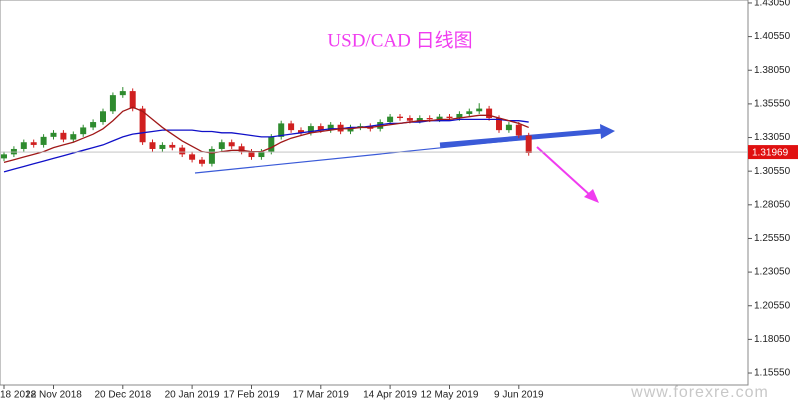 This screenshot has width=800, height=407. What do you see at coordinates (251, 395) in the screenshot?
I see `x-tick-label: 17 Feb 2019` at bounding box center [251, 395].